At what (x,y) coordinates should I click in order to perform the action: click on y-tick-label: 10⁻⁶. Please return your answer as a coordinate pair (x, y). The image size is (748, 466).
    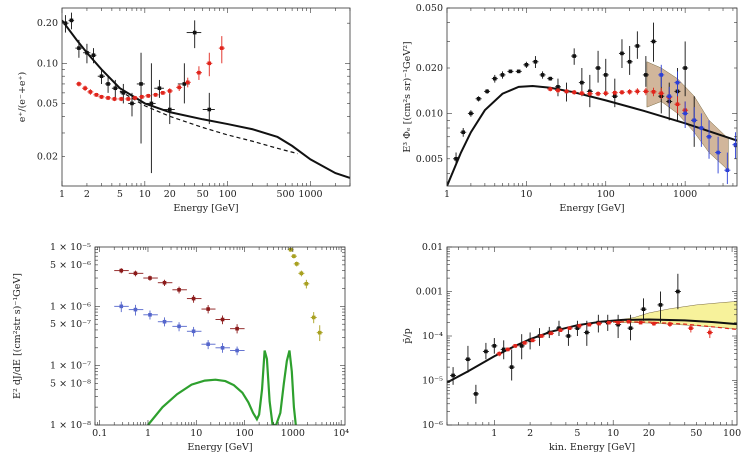
    Looking at the image, I should click on (432, 425).